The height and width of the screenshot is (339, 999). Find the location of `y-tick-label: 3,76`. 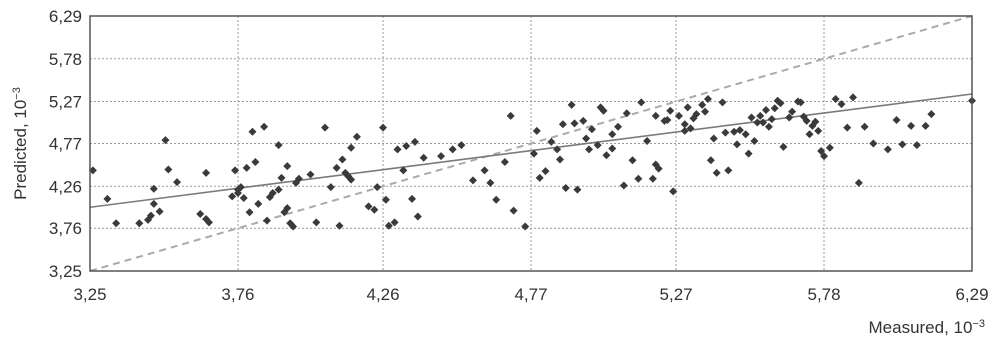

y-tick-label: 3,76 is located at coordinates (65, 228).